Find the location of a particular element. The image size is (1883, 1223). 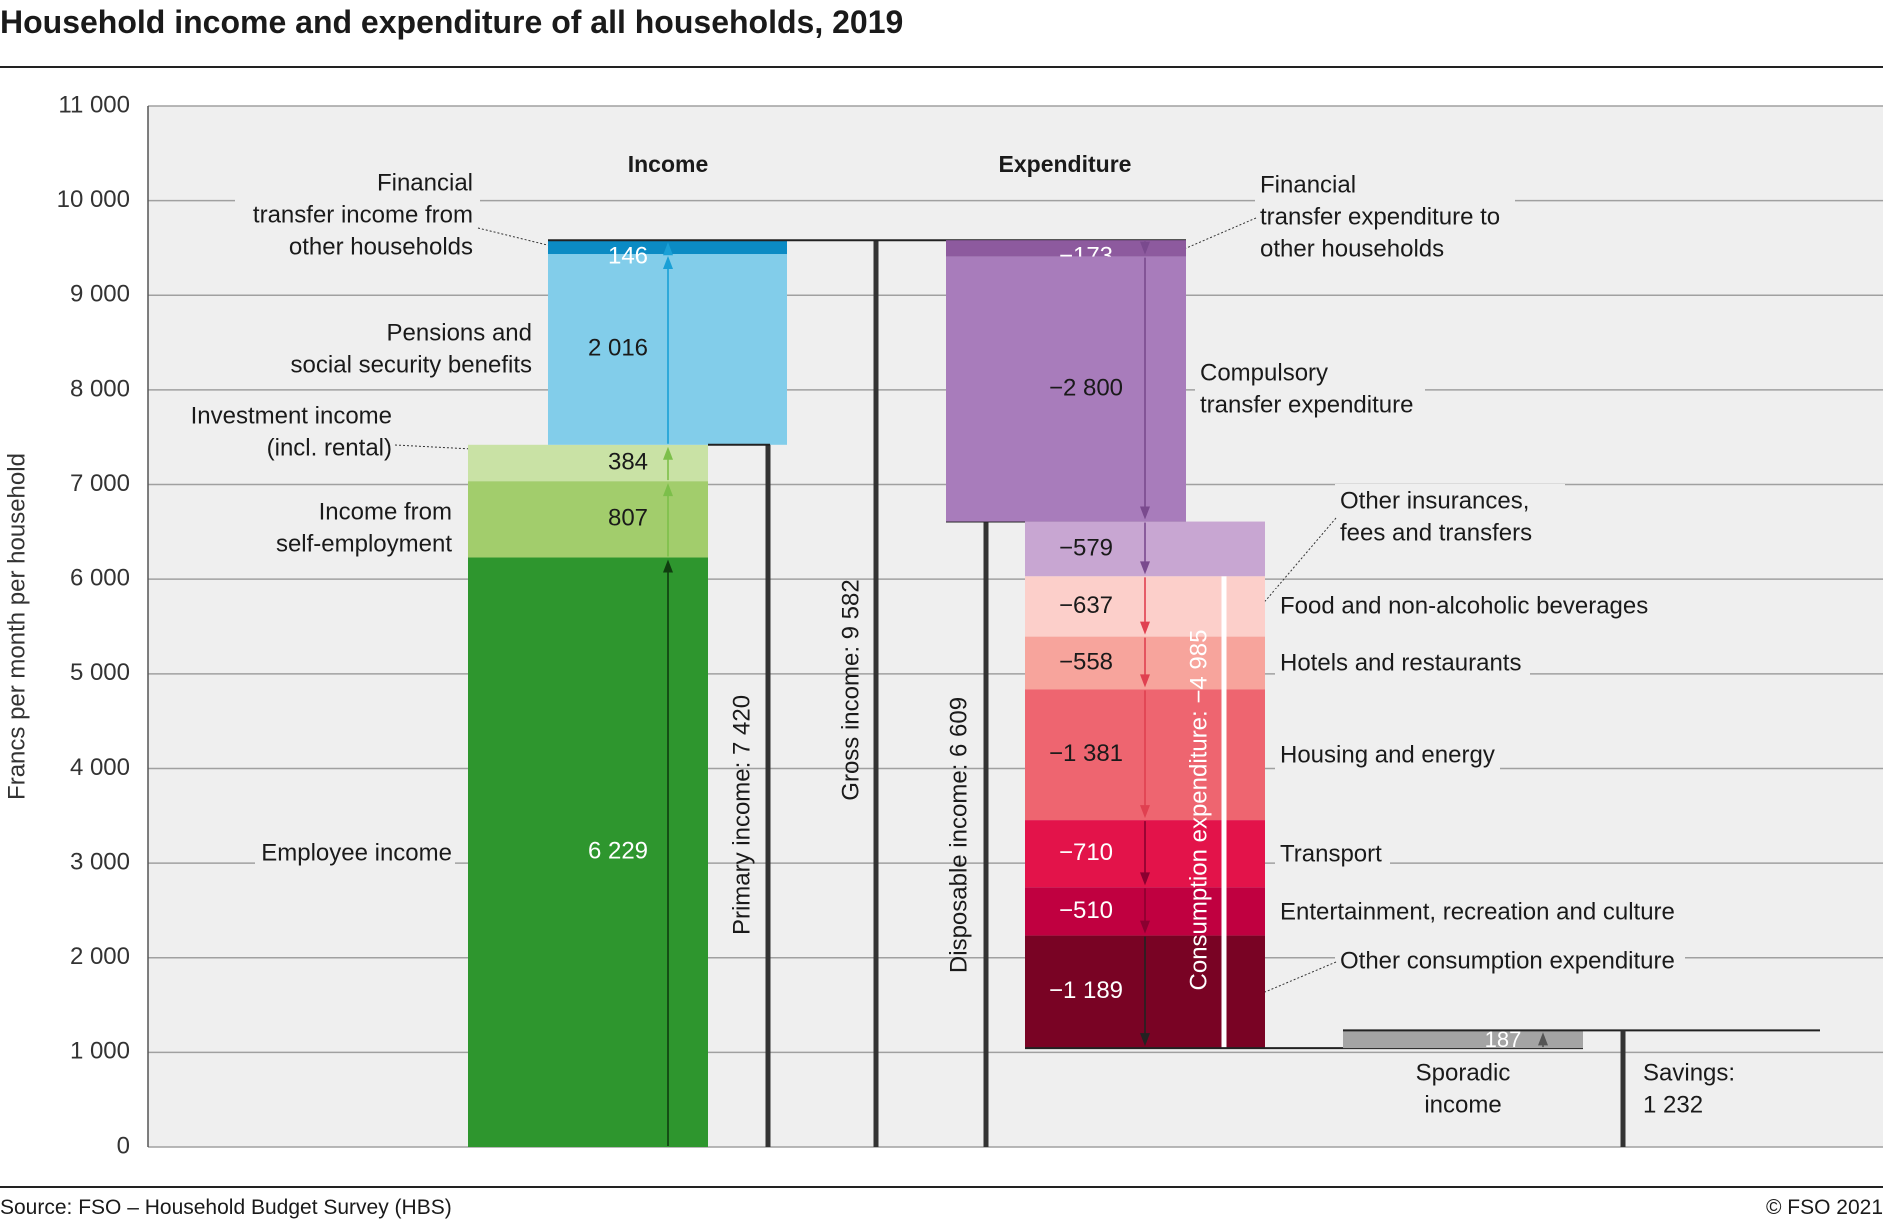

housing-label-bg is located at coordinates (1387, 756).